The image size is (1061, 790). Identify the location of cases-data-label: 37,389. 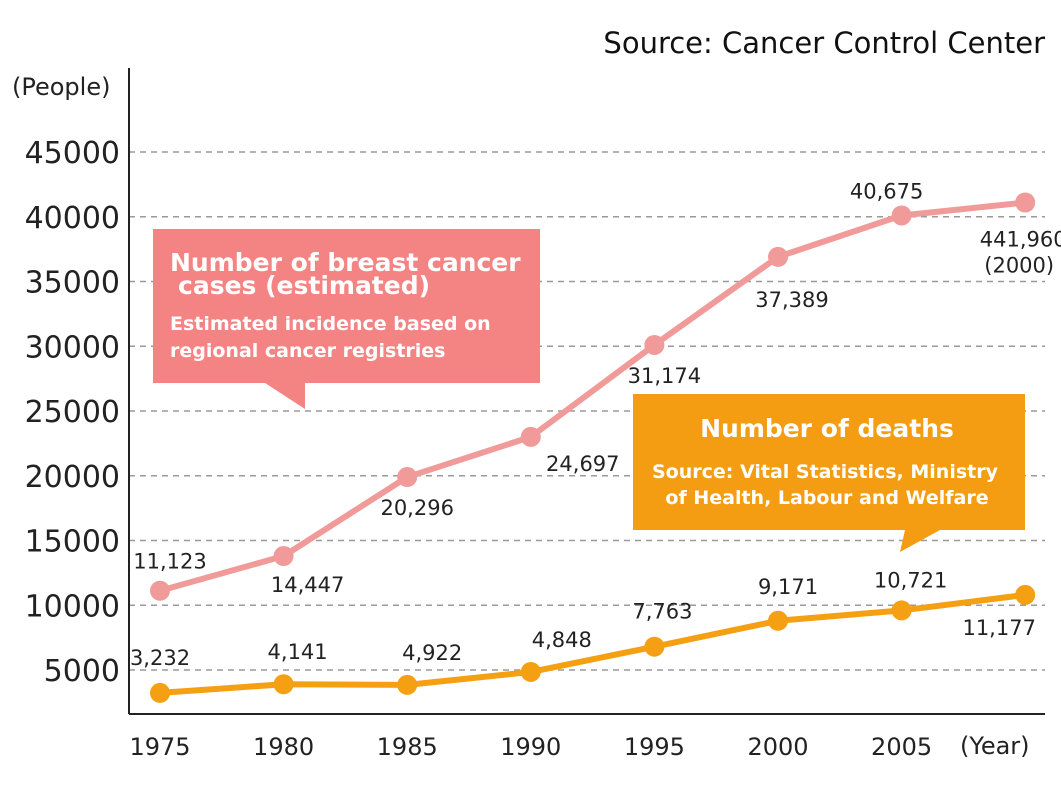
(791, 300).